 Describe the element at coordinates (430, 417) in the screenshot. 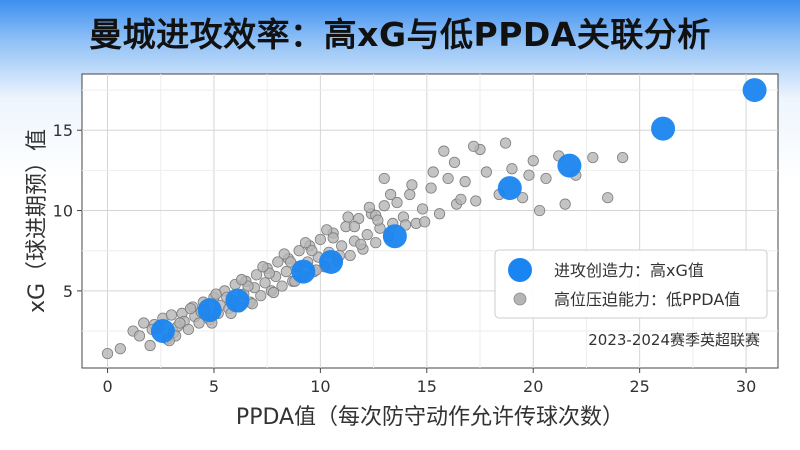

I see `x-axis-label: PPDA值（每次防守动作允许传球次数）` at that location.